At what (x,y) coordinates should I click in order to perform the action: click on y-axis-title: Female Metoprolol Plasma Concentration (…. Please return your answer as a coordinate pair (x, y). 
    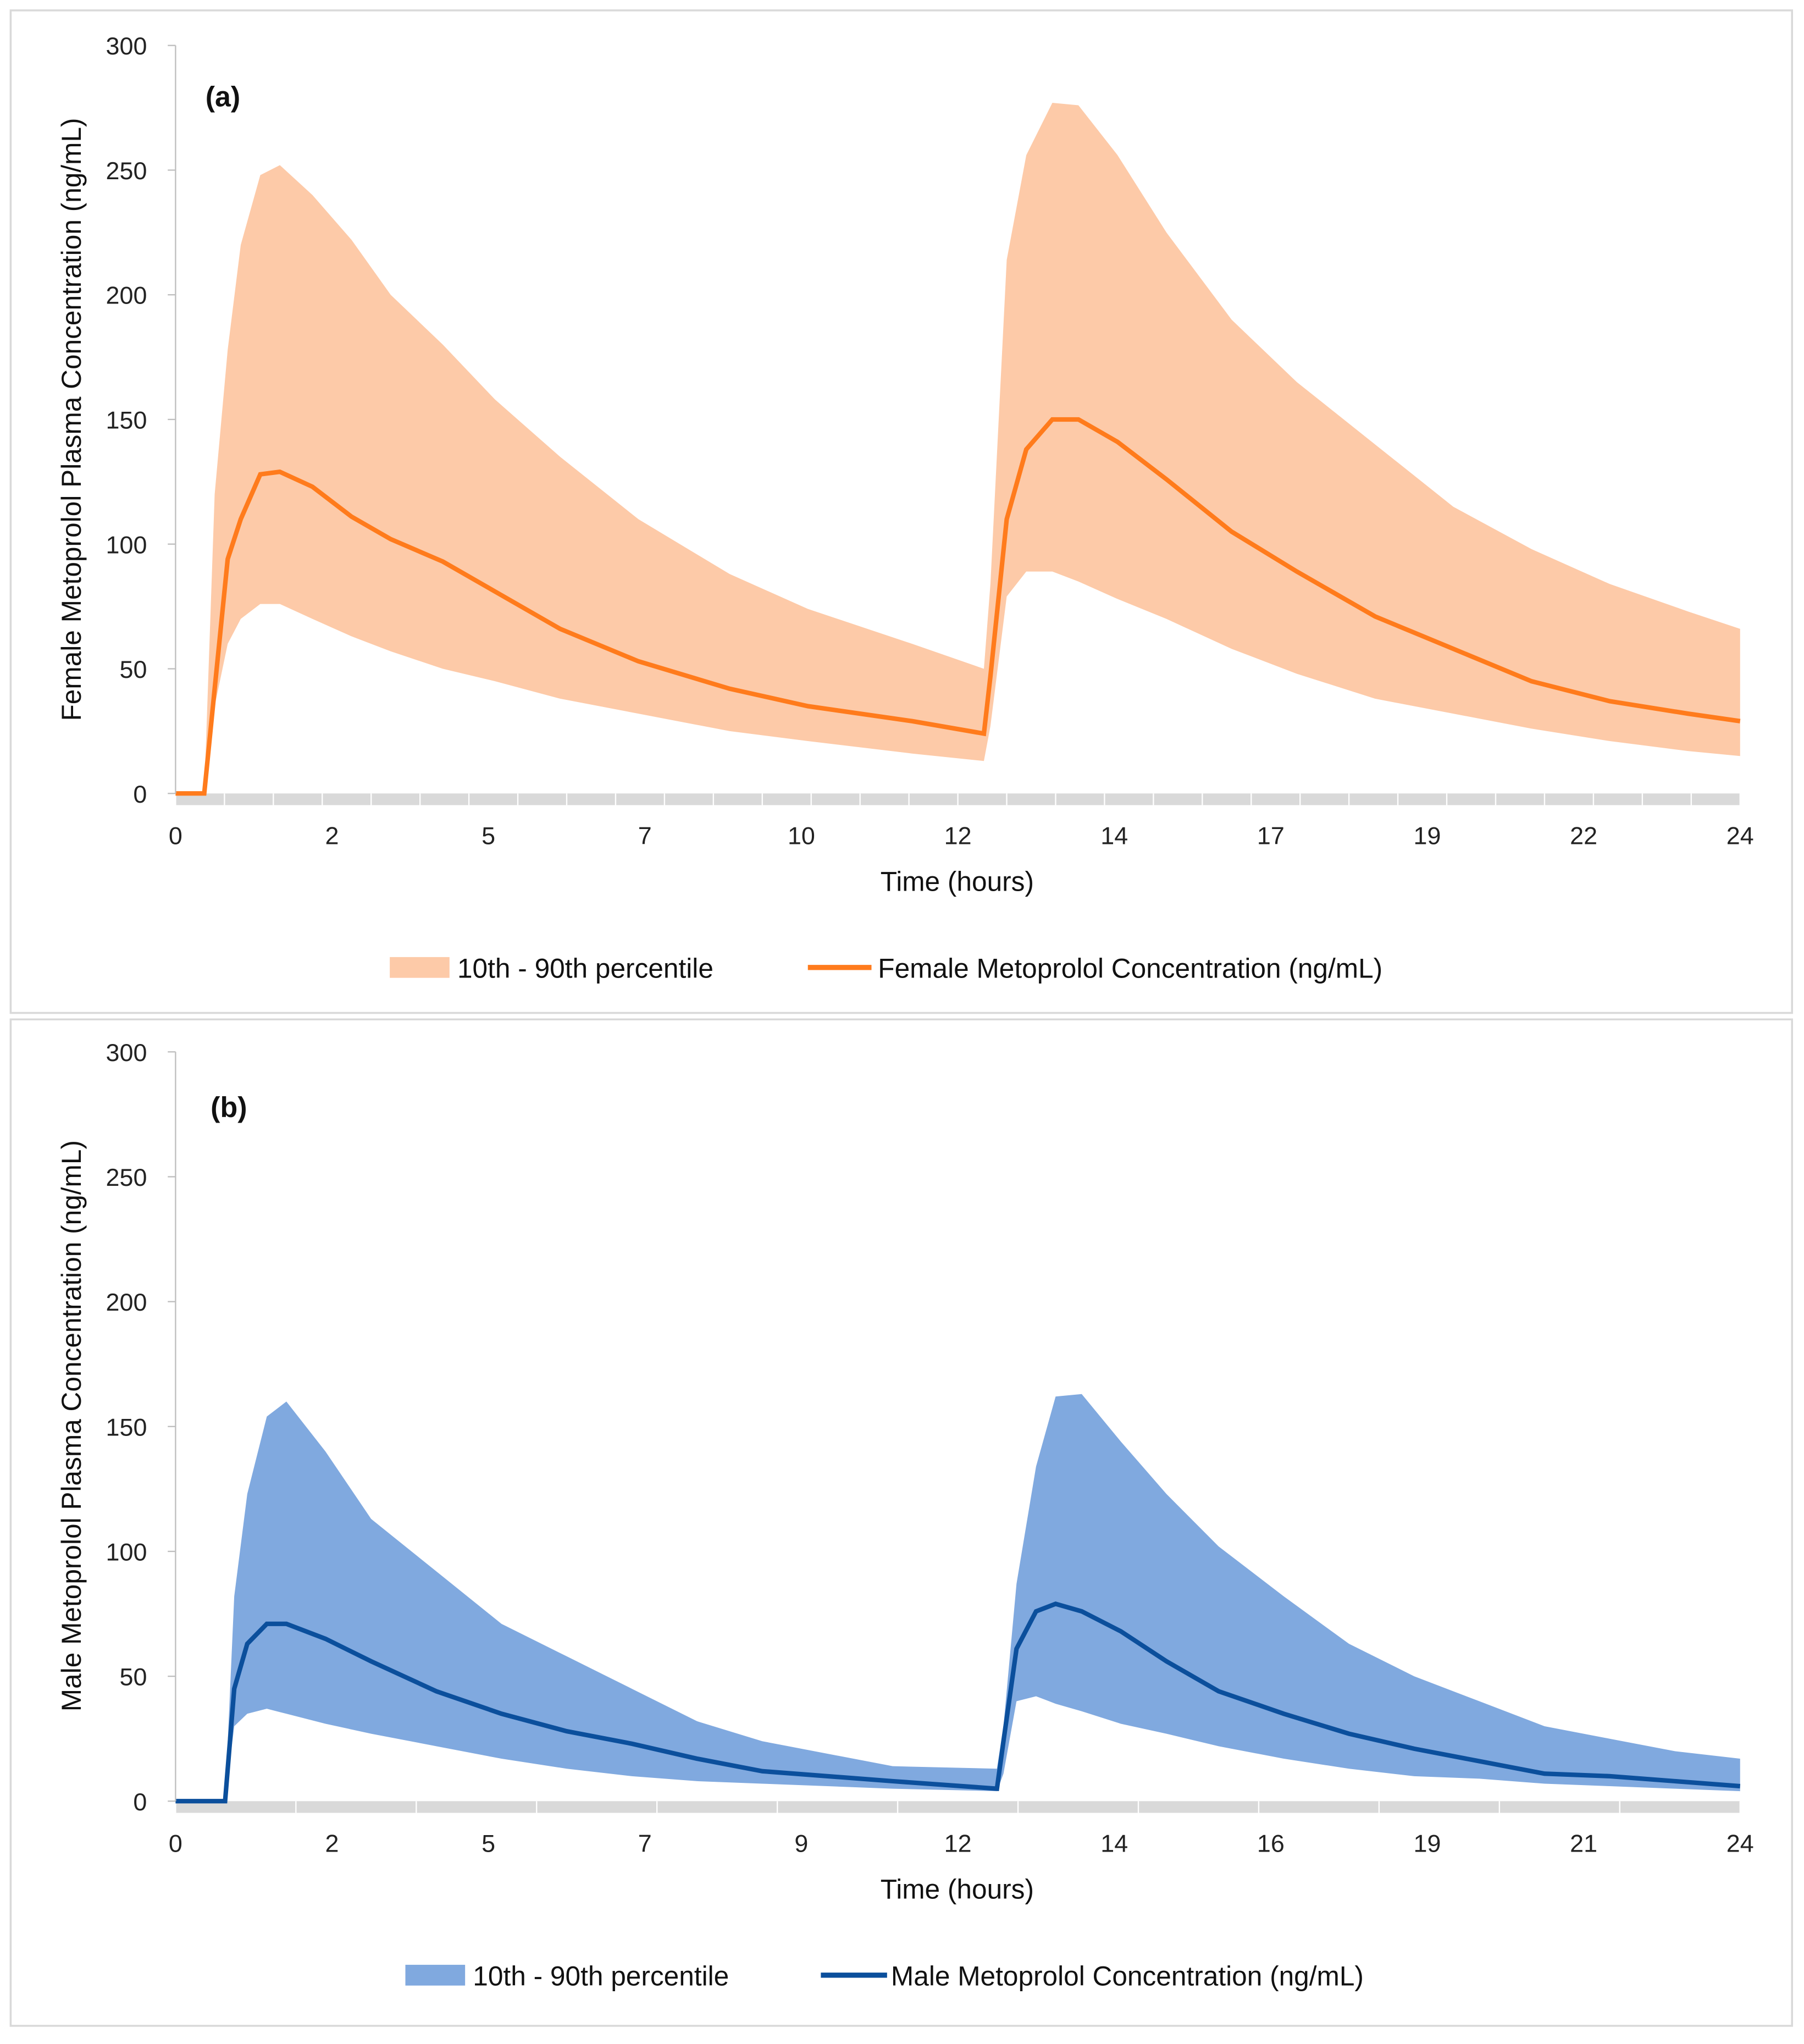
    Looking at the image, I should click on (72, 419).